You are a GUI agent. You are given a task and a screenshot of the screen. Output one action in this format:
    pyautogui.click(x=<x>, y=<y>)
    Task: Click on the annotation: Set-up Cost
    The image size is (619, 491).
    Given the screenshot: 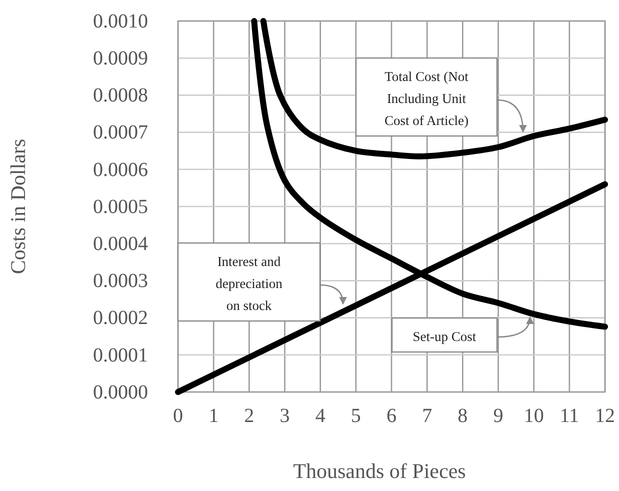 What is the action you would take?
    pyautogui.click(x=444, y=336)
    